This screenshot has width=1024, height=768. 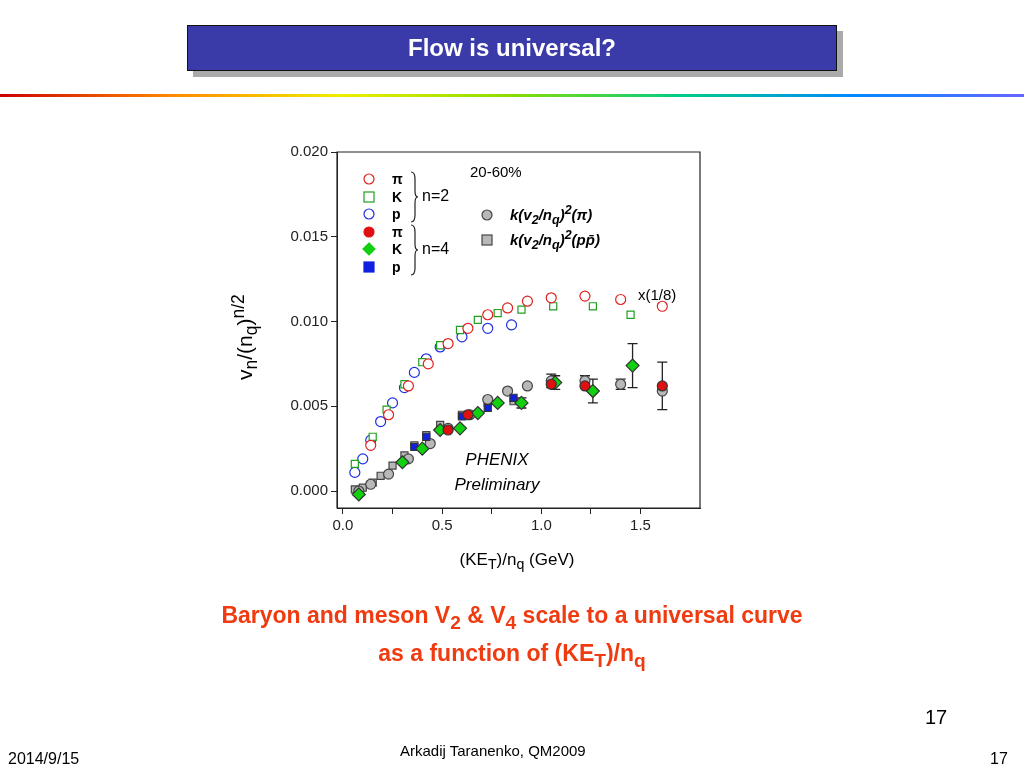 What do you see at coordinates (436, 248) in the screenshot?
I see `annotation: n=4` at bounding box center [436, 248].